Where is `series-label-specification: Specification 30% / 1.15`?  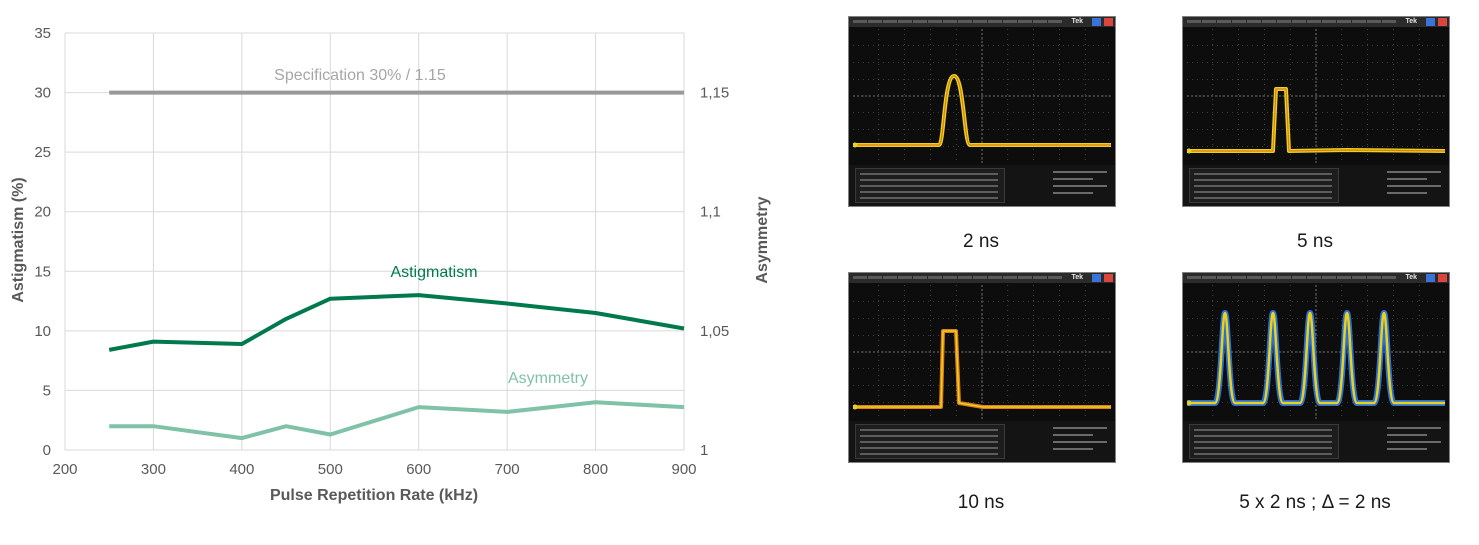 series-label-specification: Specification 30% / 1.15 is located at coordinates (360, 75).